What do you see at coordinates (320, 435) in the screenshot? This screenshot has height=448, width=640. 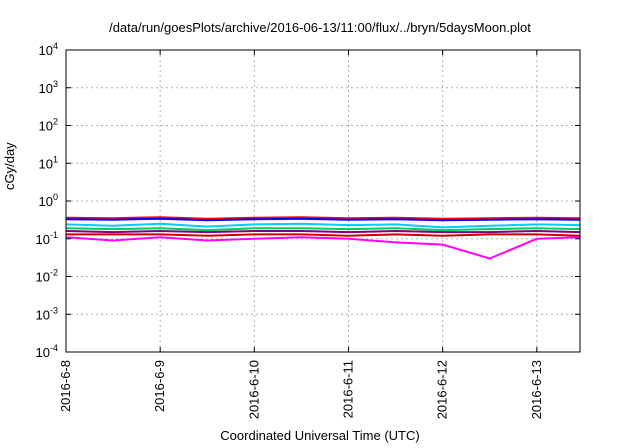 I see `x-axis-label: Coordinated Universal Time (UTC)` at bounding box center [320, 435].